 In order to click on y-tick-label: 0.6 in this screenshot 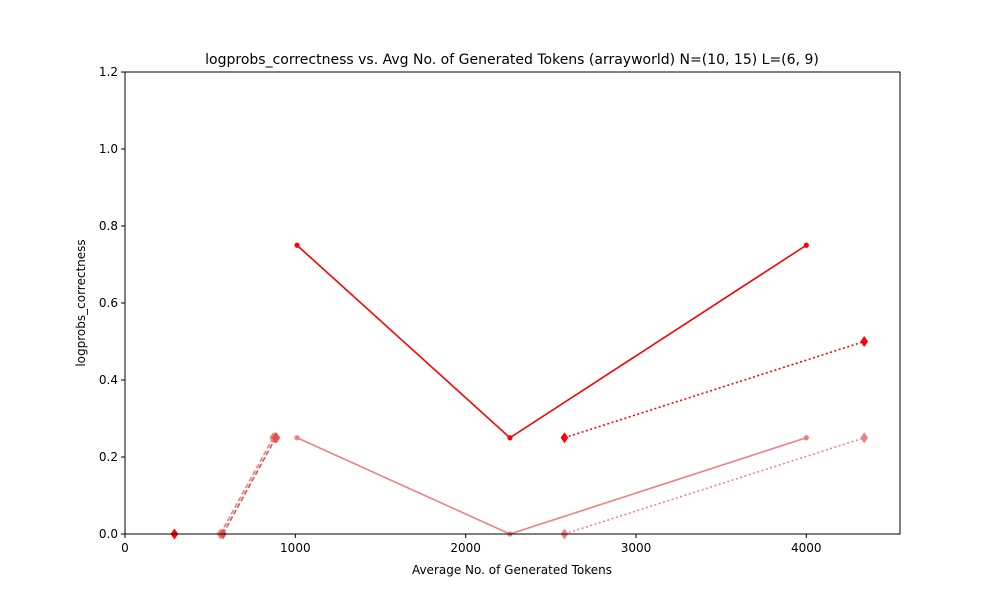, I will do `click(108, 303)`.